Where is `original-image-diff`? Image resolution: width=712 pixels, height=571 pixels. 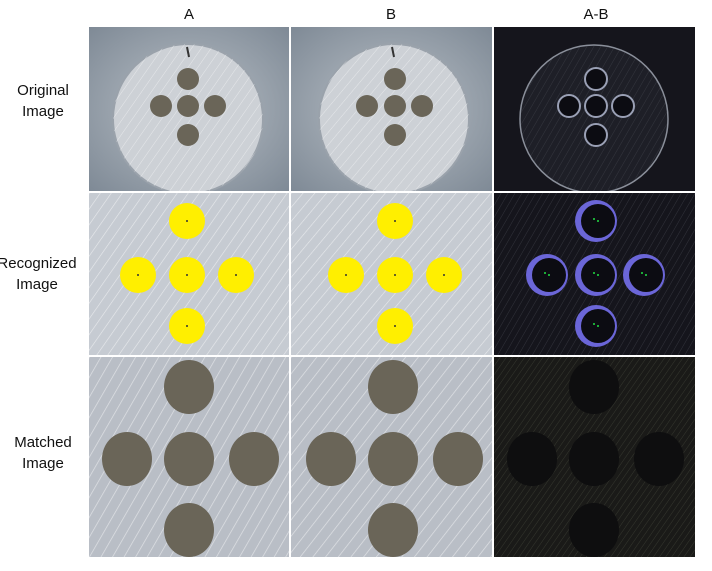
original-image-diff is located at coordinates (594, 109).